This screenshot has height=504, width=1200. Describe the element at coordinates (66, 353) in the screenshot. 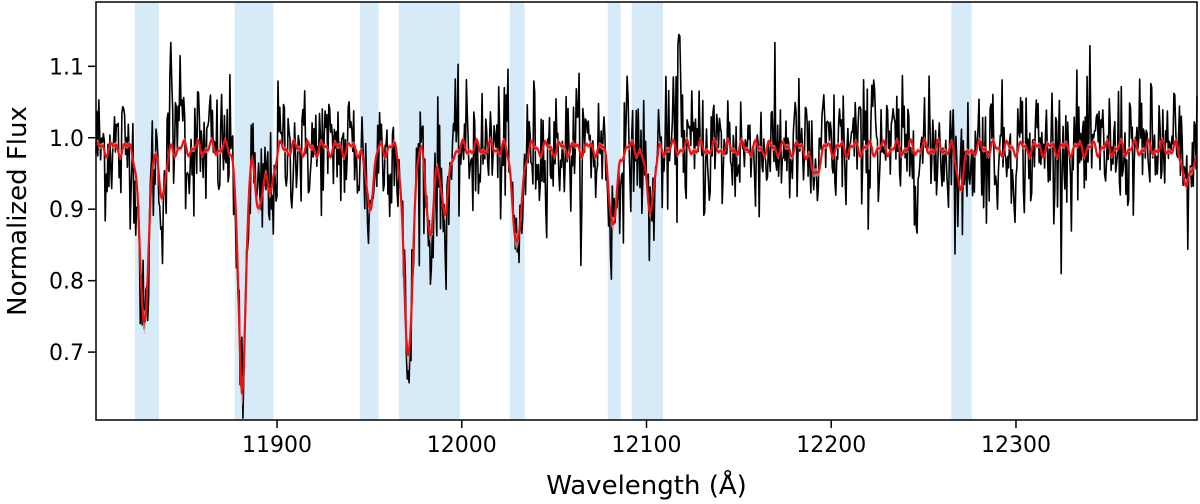

I see `y-tick-label: 0.7` at that location.